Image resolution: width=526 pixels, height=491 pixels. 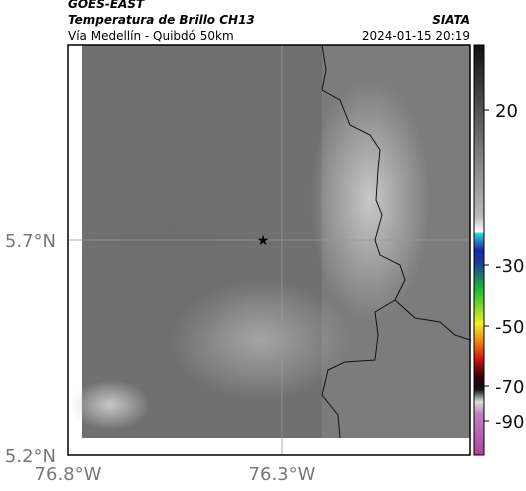 I want to click on agency: SIATA, so click(x=451, y=20).